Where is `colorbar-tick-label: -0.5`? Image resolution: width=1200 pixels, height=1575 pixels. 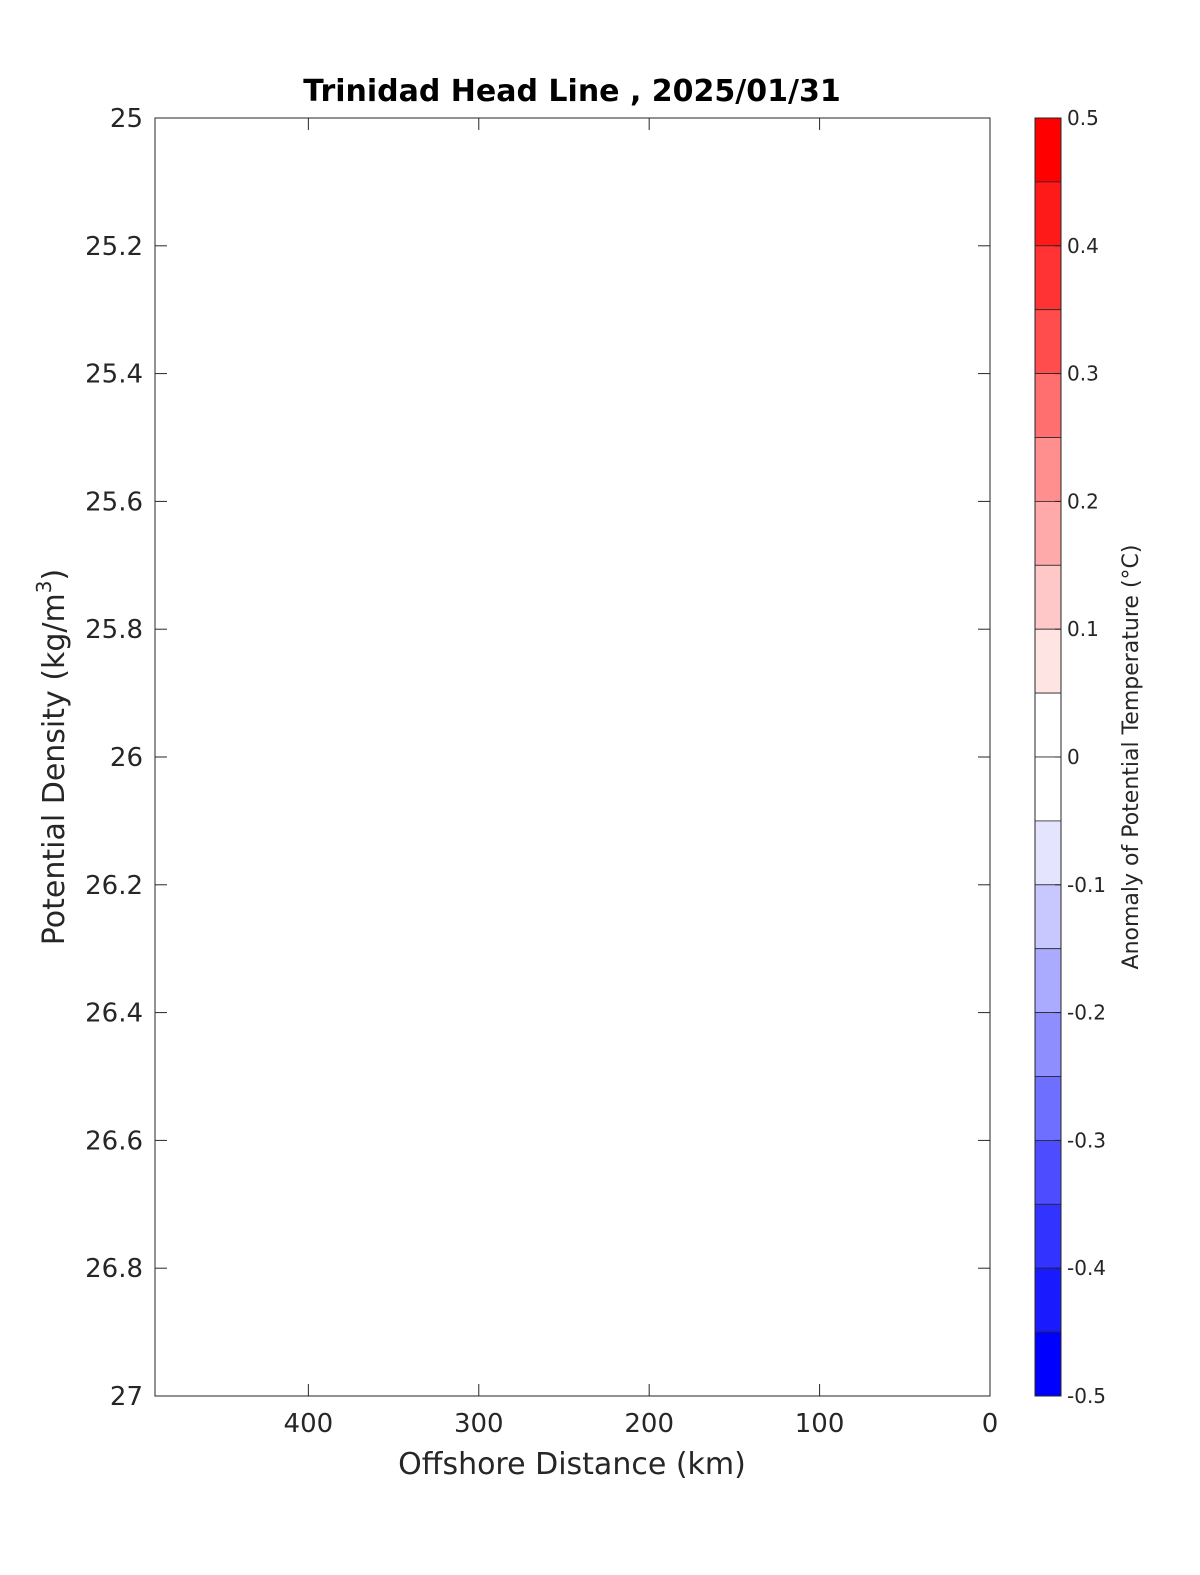 colorbar-tick-label: -0.5 is located at coordinates (1086, 1396).